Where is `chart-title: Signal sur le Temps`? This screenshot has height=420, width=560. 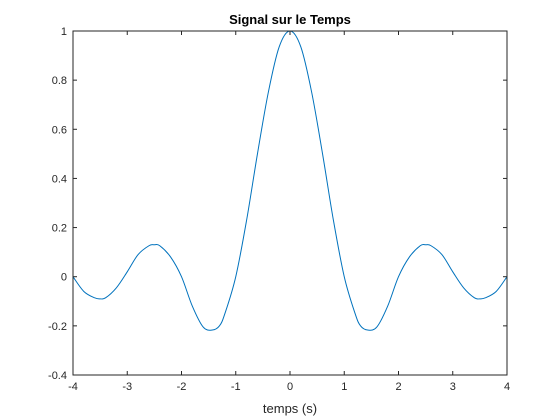 chart-title: Signal sur le Temps is located at coordinates (290, 19).